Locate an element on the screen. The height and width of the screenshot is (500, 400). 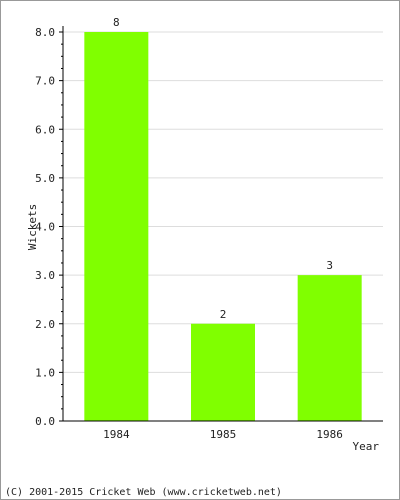
x-tick-layer: 1984 1985 1986 is located at coordinates (223, 434).